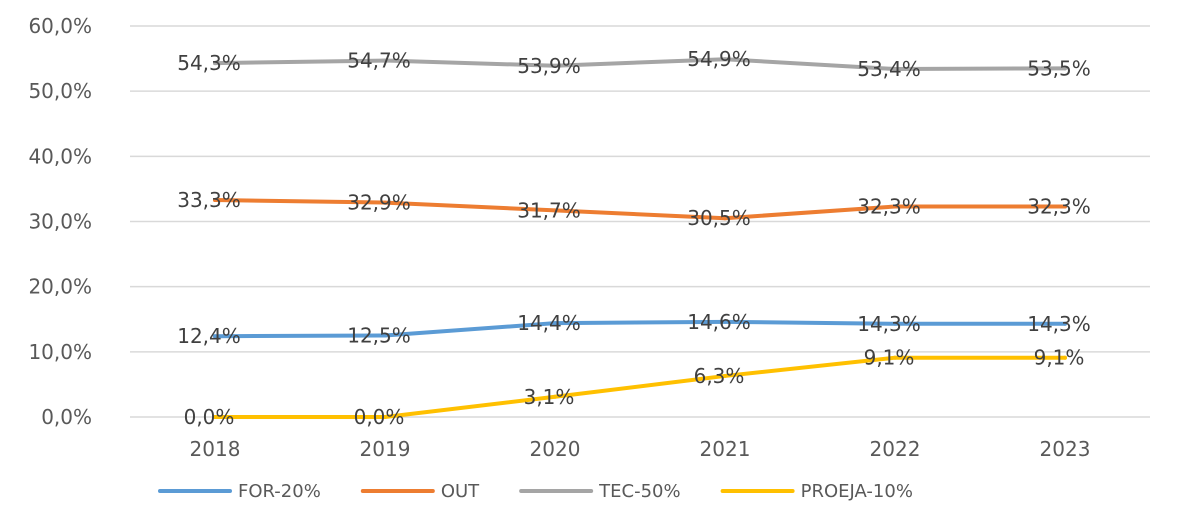 The height and width of the screenshot is (510, 1187). Describe the element at coordinates (640, 387) in the screenshot. I see `series-line-proeja-10-` at that location.